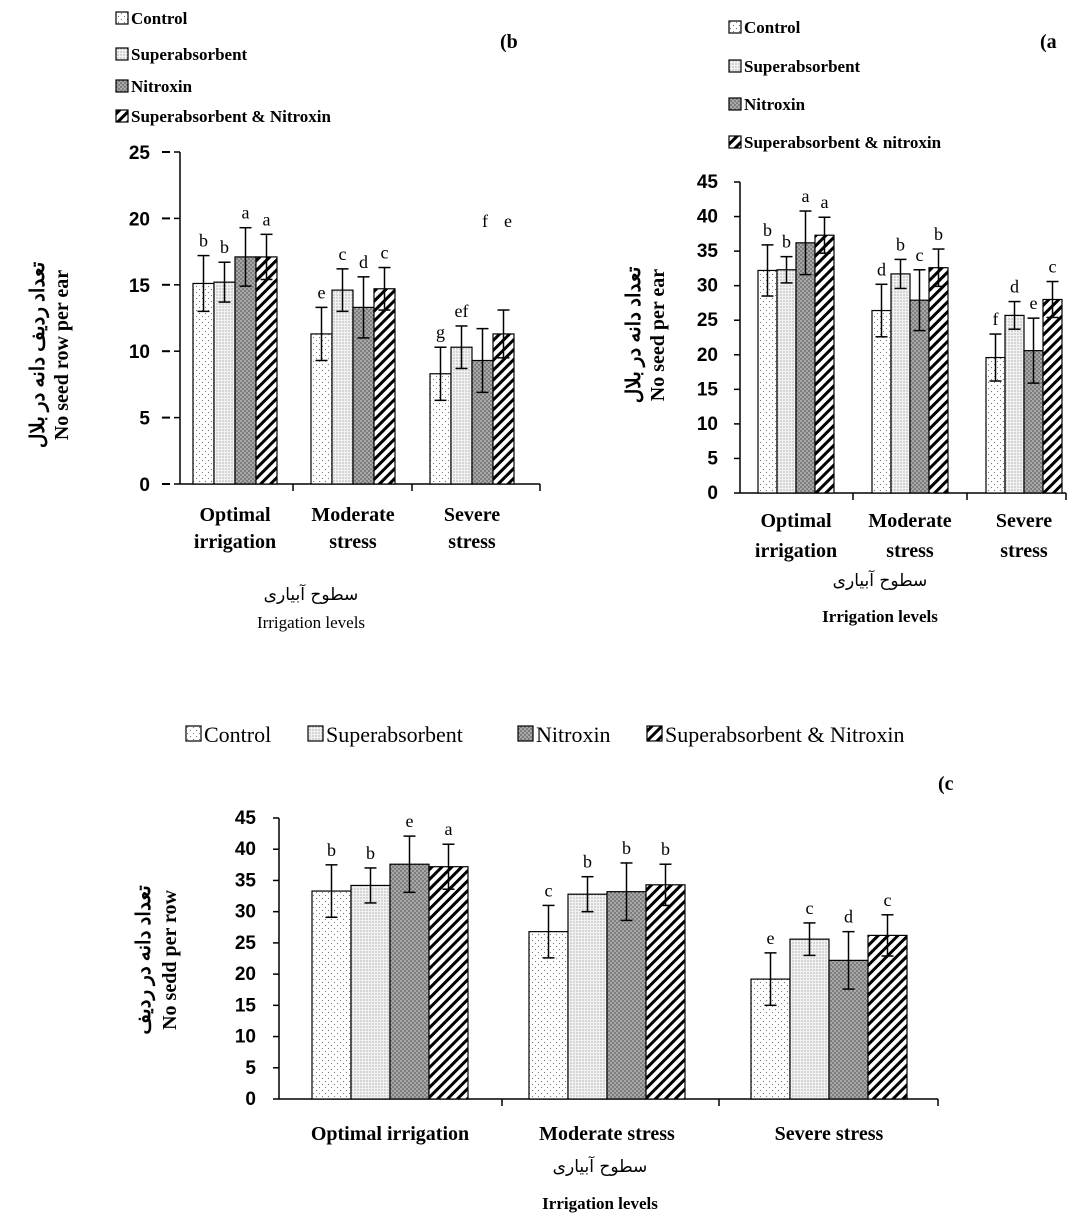 The height and width of the screenshot is (1227, 1074). What do you see at coordinates (235, 542) in the screenshot?
I see `x-category-label: irrigation` at bounding box center [235, 542].